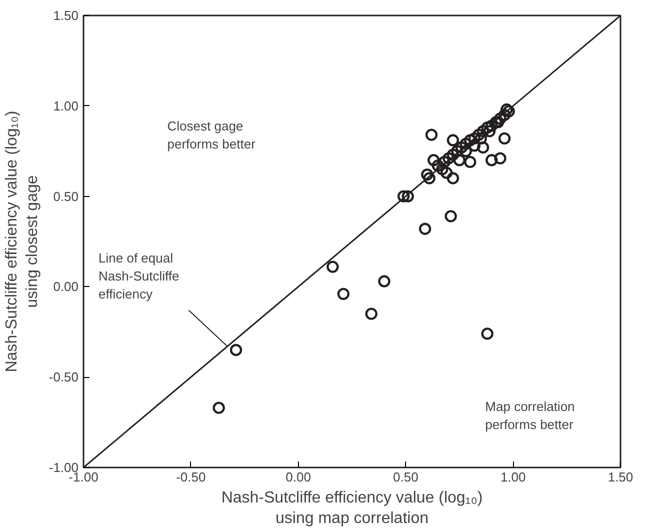 This screenshot has width=660, height=529. Describe the element at coordinates (66, 196) in the screenshot. I see `y-tick-label: 0.50` at that location.